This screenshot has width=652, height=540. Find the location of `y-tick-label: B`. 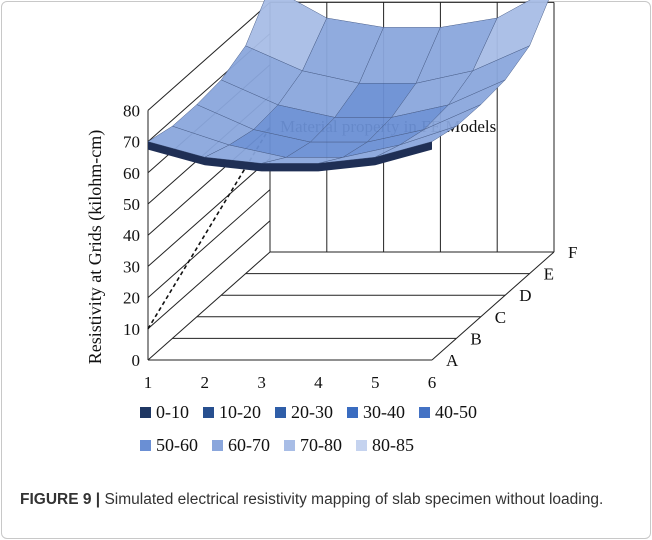

y-tick-label: B is located at coordinates (475, 338).